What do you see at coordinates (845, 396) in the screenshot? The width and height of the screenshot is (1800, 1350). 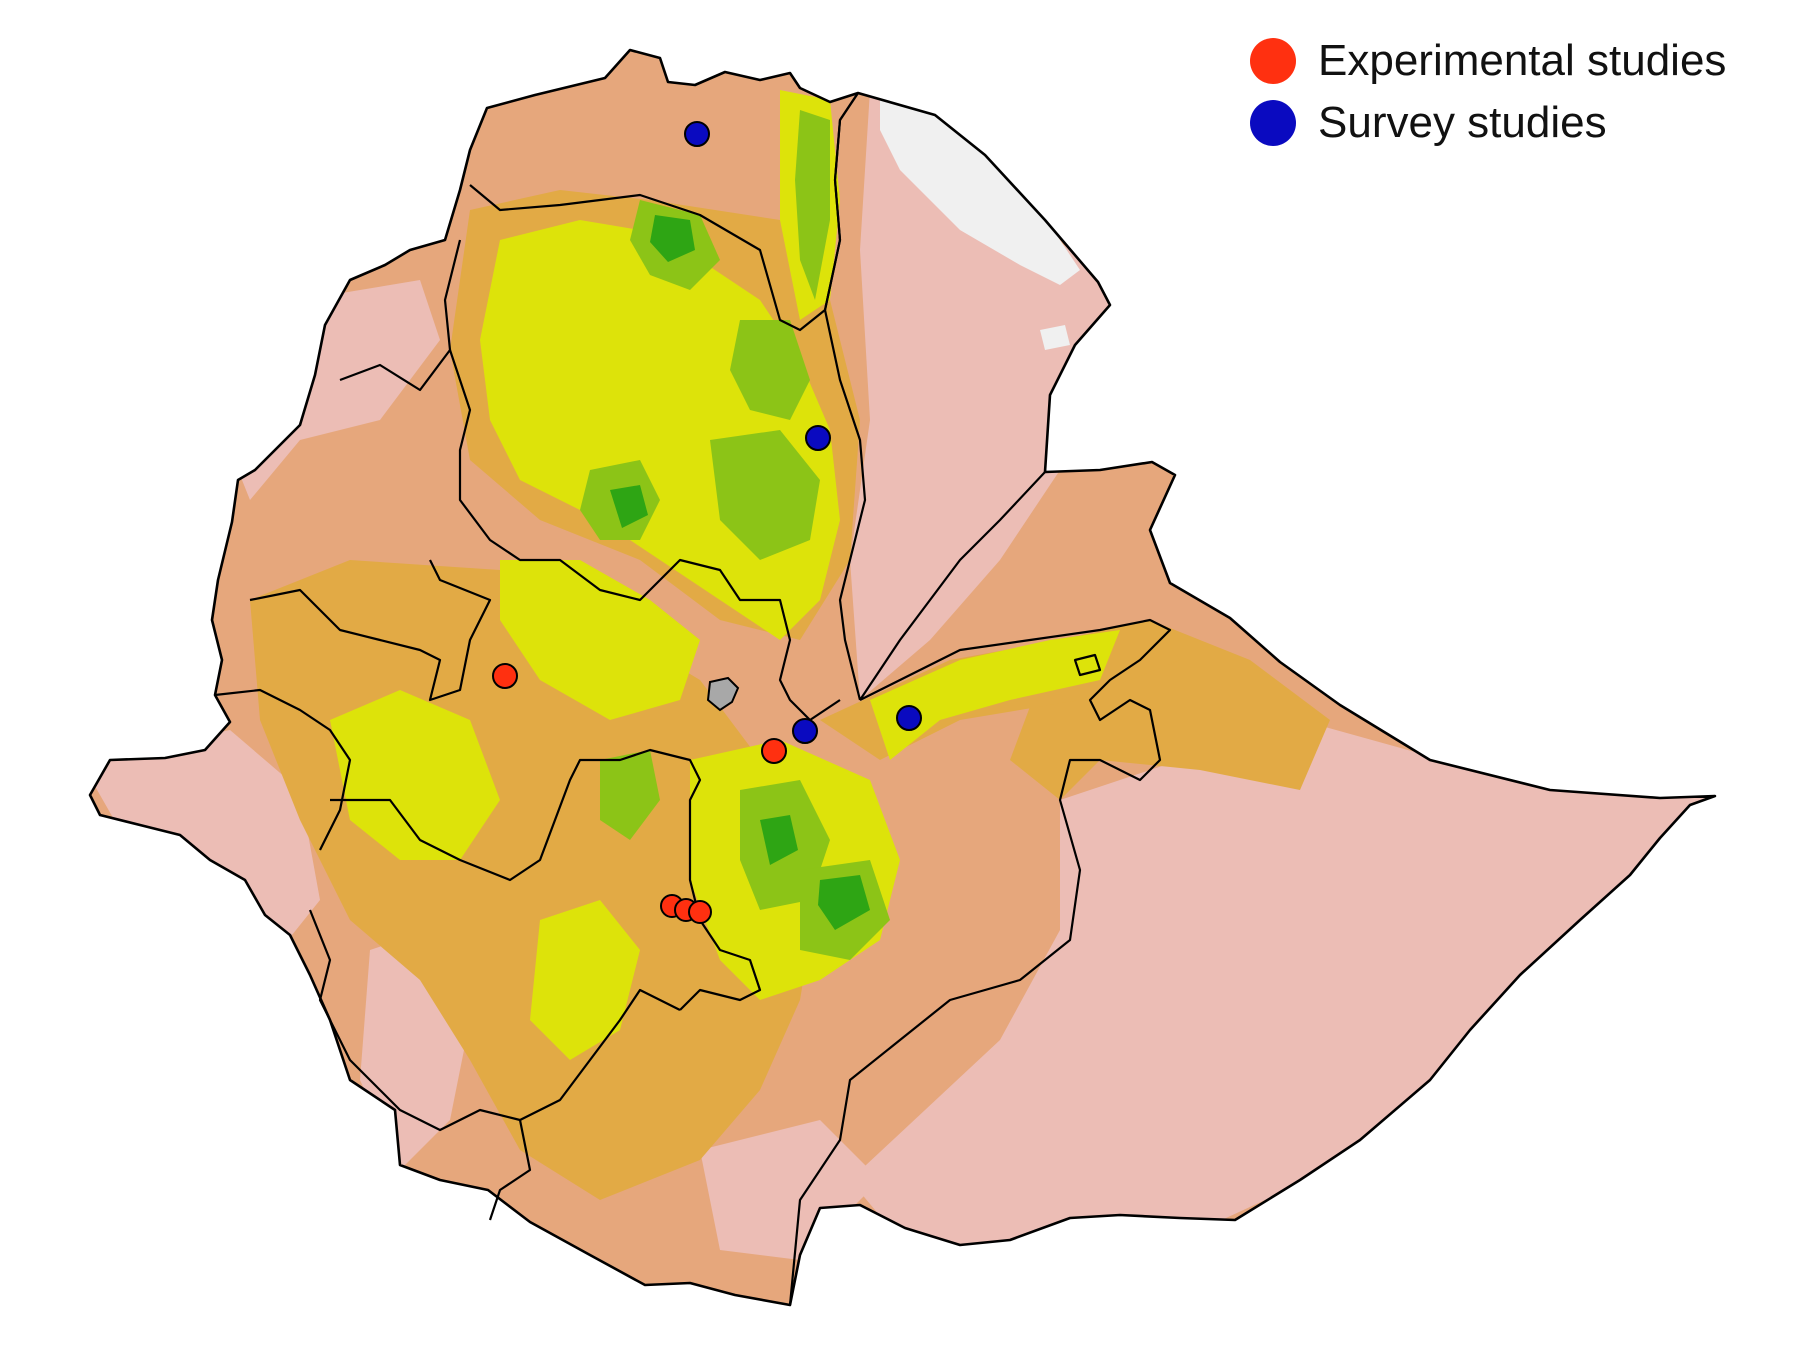 I see `border-afar-west` at bounding box center [845, 396].